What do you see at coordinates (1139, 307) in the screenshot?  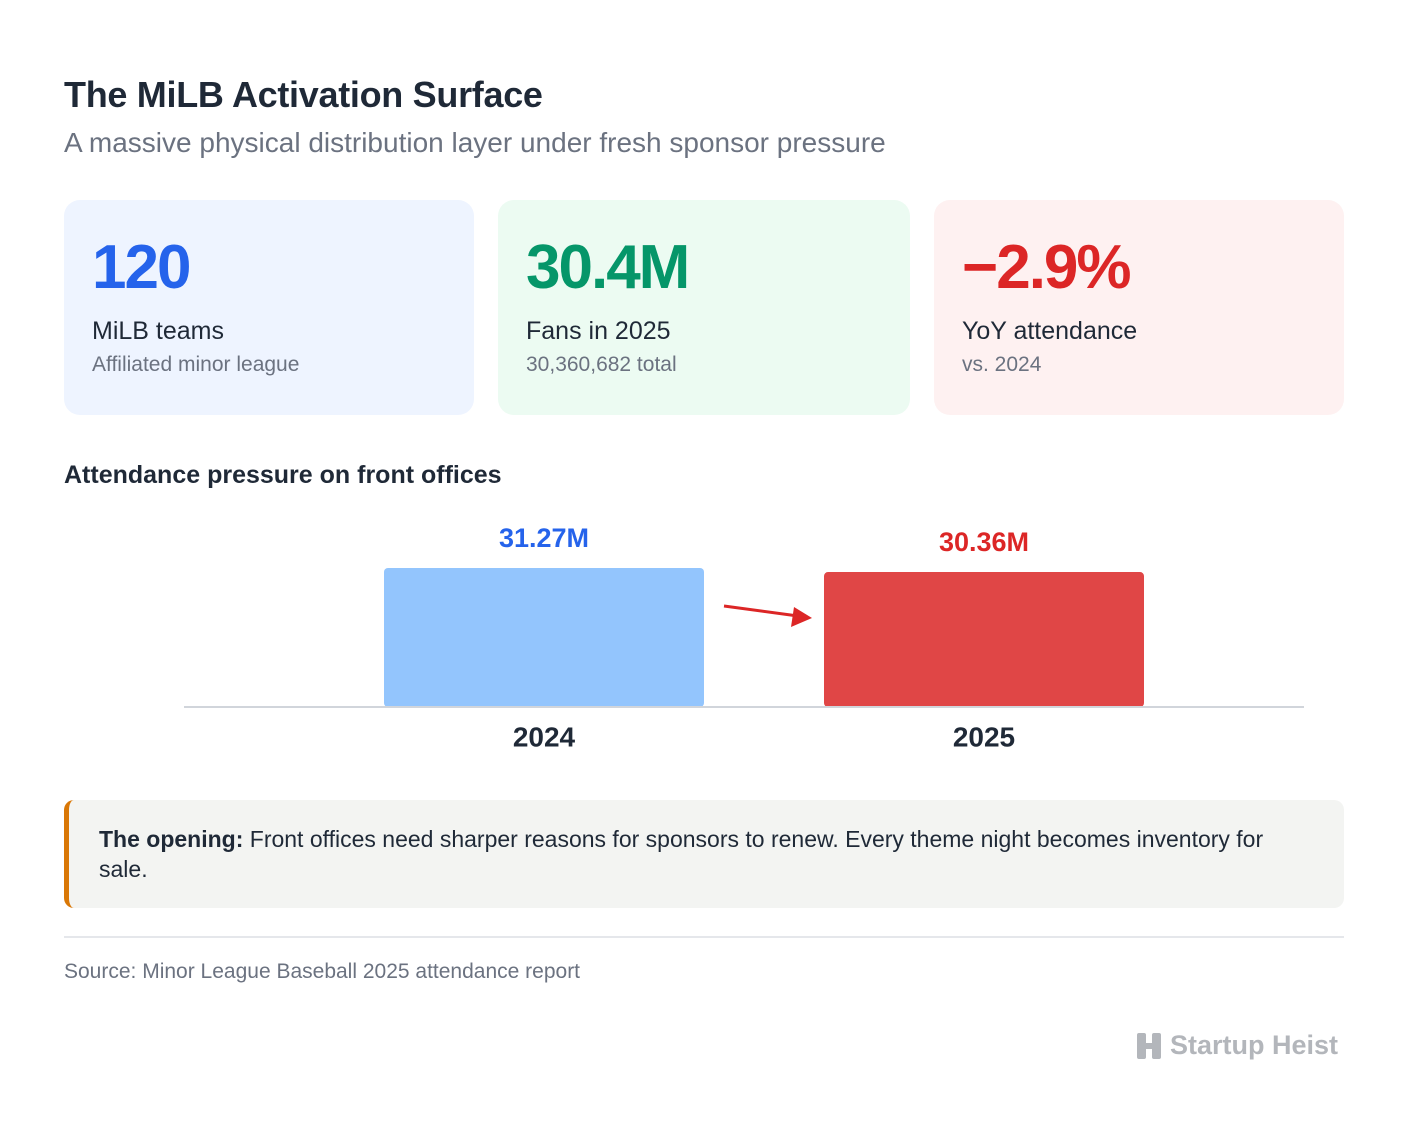 I see `stat-card: −2.9% YoY attendance vs. 2024` at bounding box center [1139, 307].